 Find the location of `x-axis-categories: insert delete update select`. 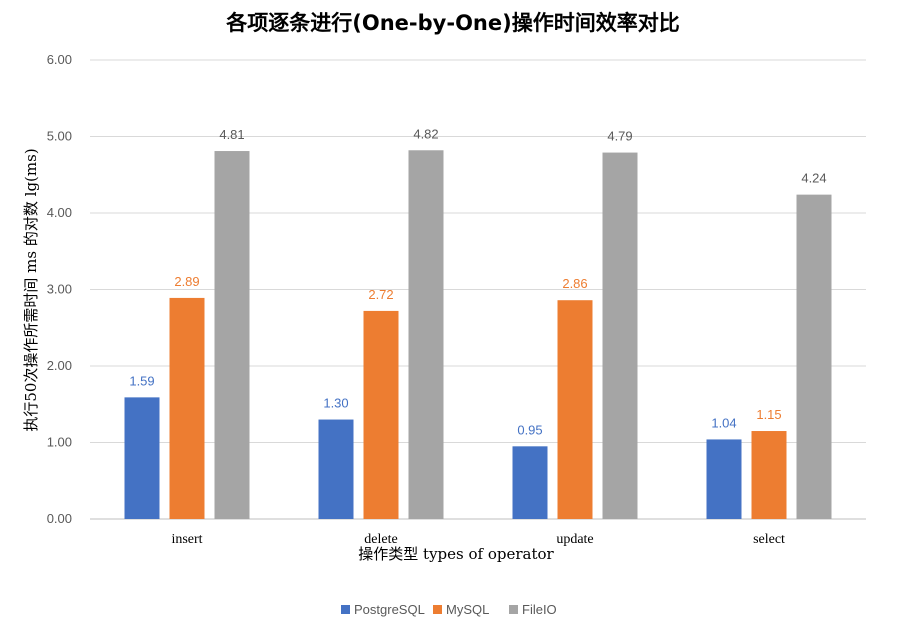

x-axis-categories: insert delete update select is located at coordinates (478, 539).